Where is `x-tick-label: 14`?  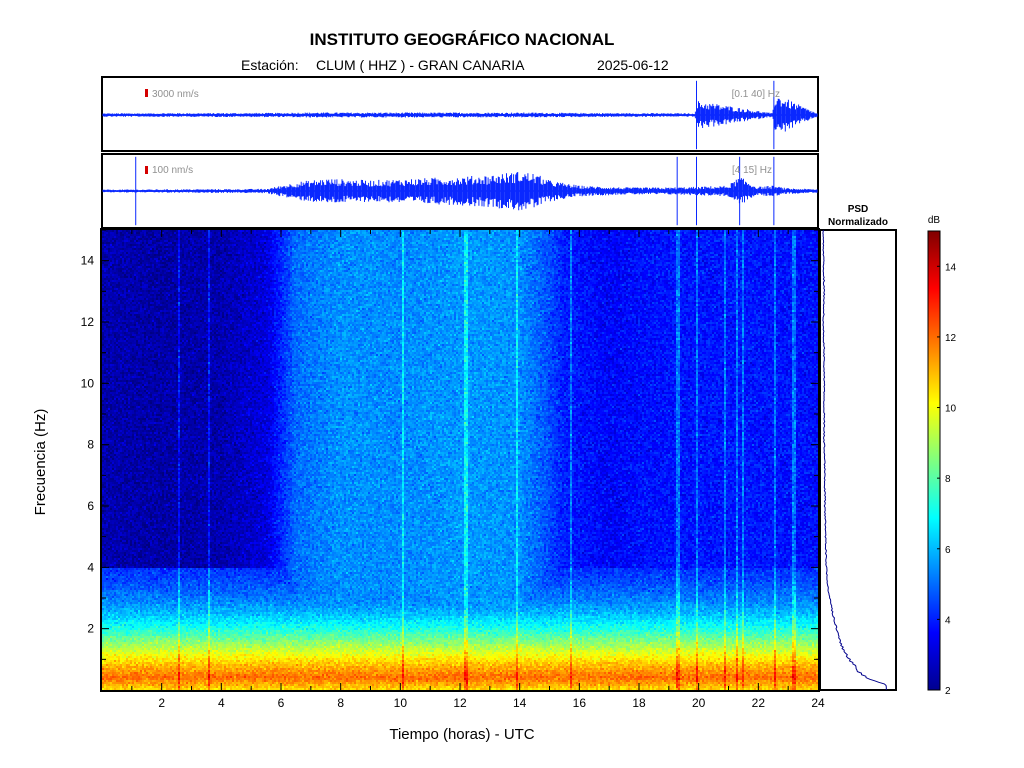
x-tick-label: 14 is located at coordinates (520, 703).